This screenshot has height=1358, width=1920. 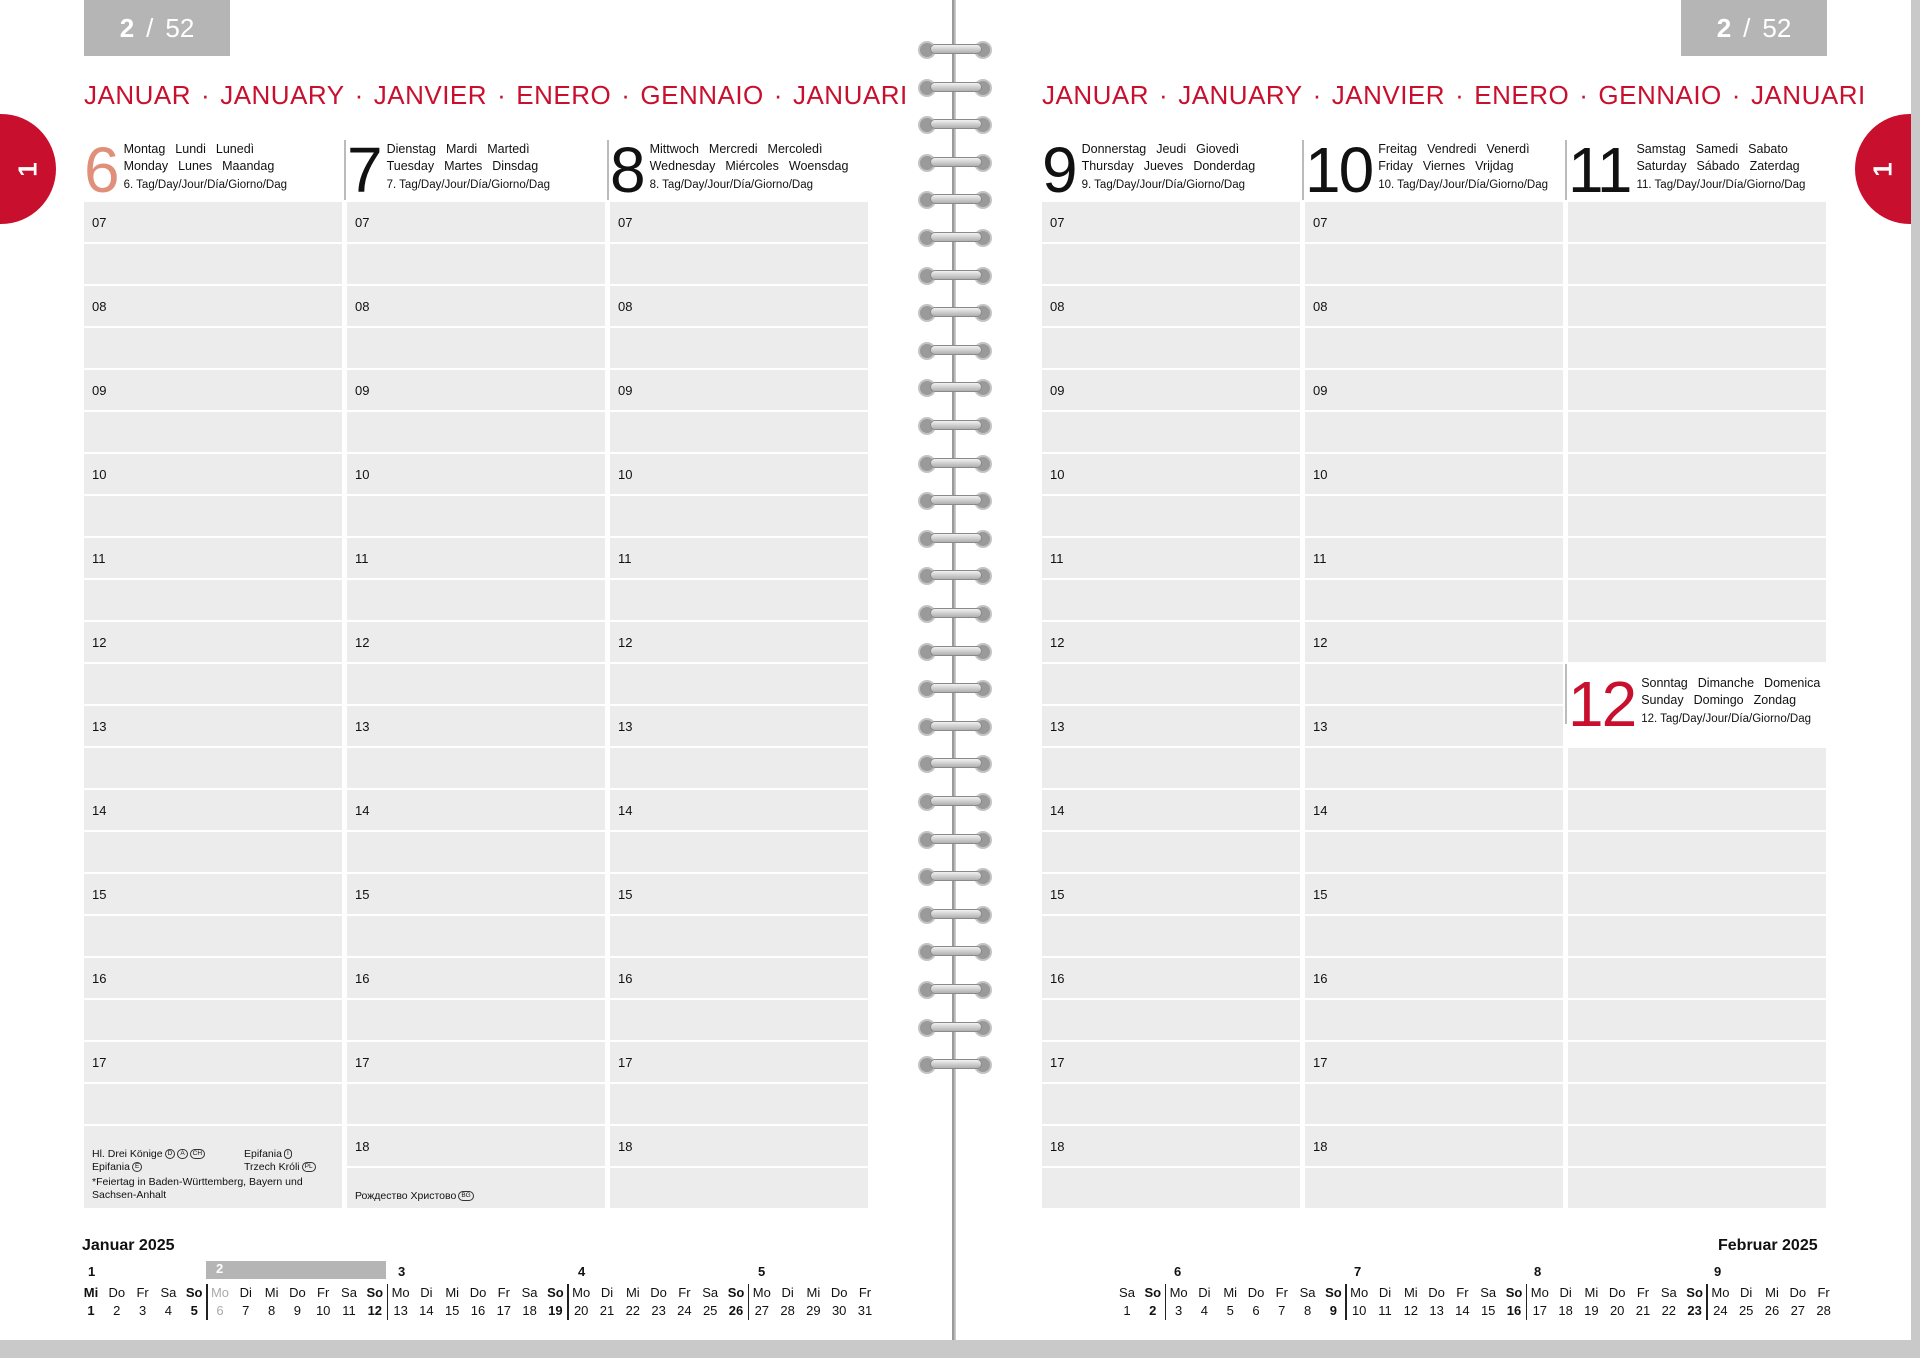 I want to click on time-slot: Рождество Христово BG, so click(x=476, y=1188).